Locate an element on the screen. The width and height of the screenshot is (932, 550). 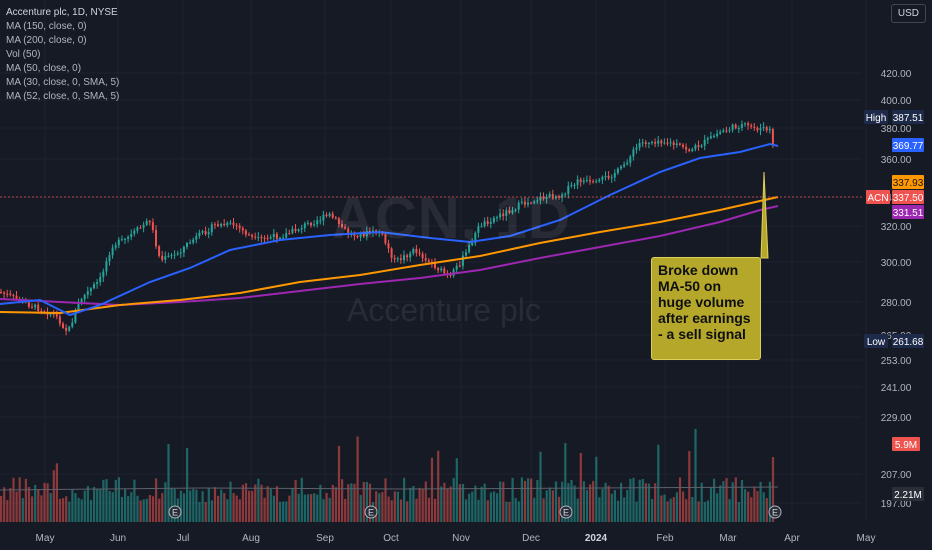
ma200-value: 331.51 is located at coordinates (908, 213).